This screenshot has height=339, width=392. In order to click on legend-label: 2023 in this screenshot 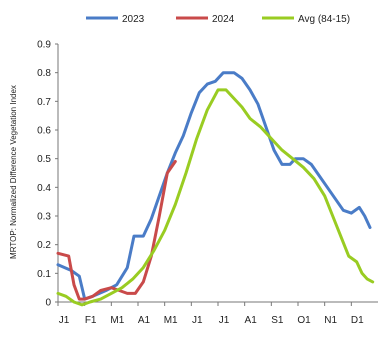, I will do `click(133, 19)`.